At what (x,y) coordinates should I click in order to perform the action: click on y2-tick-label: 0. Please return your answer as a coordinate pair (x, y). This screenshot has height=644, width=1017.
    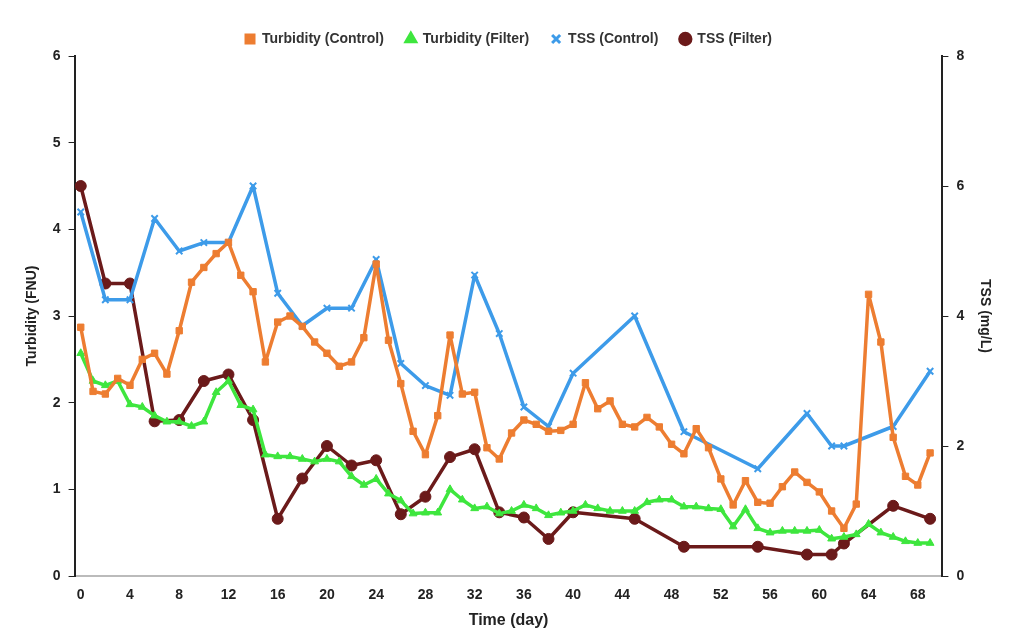
    Looking at the image, I should click on (960, 574).